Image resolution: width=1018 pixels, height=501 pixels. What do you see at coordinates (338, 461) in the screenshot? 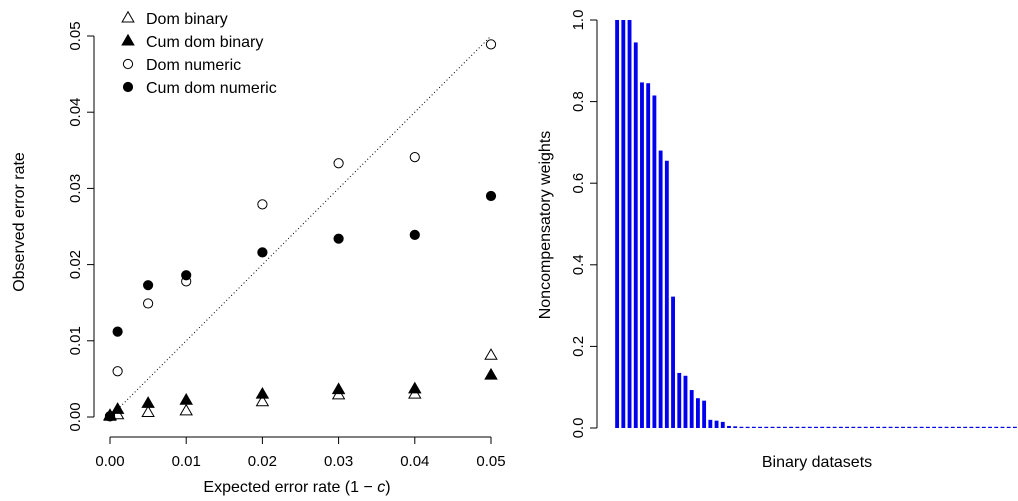
I see `x-tick-label: 0.03` at bounding box center [338, 461].